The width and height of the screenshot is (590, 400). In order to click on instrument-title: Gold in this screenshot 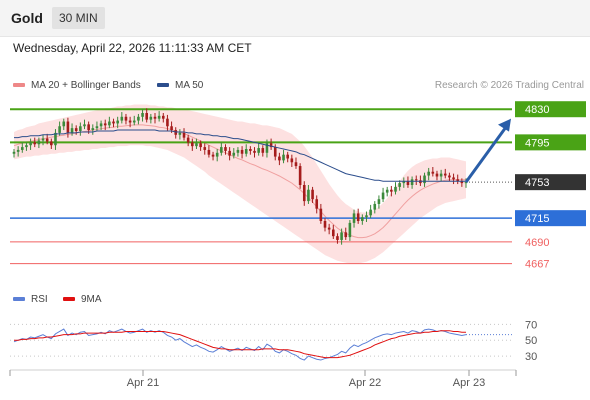, I will do `click(27, 18)`.